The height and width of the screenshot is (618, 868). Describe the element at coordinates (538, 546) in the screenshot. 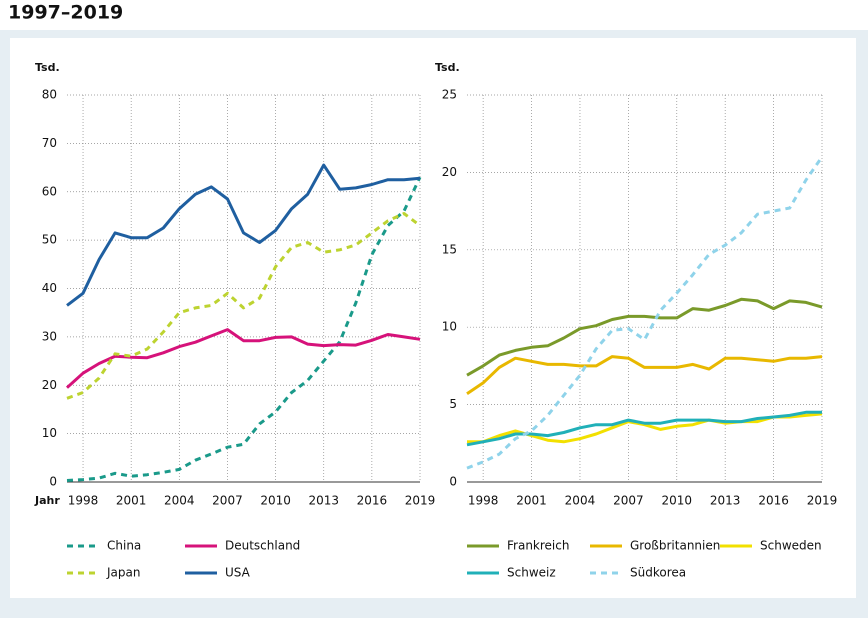

I see `legend-label: Frankreich` at that location.